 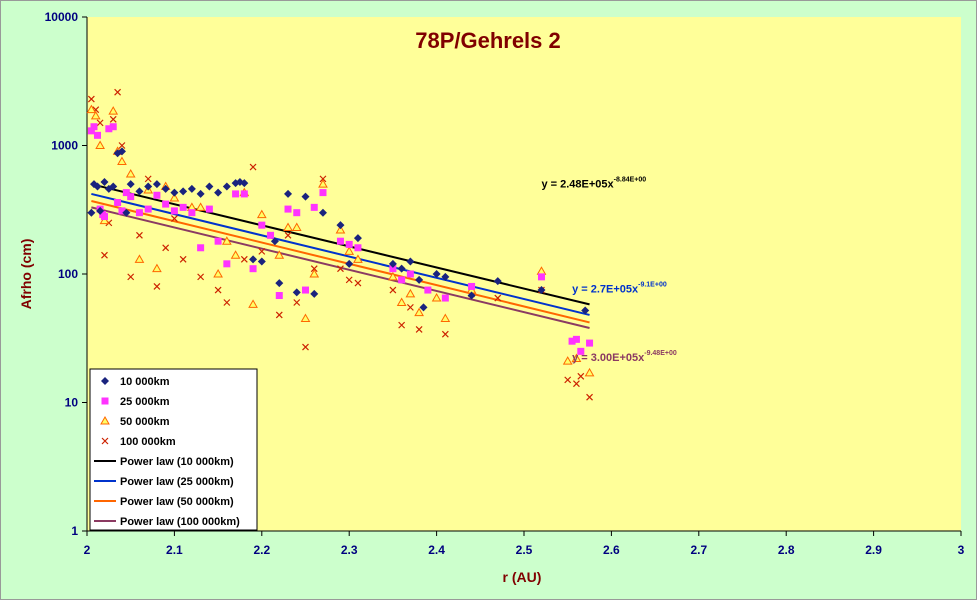 I want to click on fit-equation-exponent: -9.1E+00, so click(x=652, y=284).